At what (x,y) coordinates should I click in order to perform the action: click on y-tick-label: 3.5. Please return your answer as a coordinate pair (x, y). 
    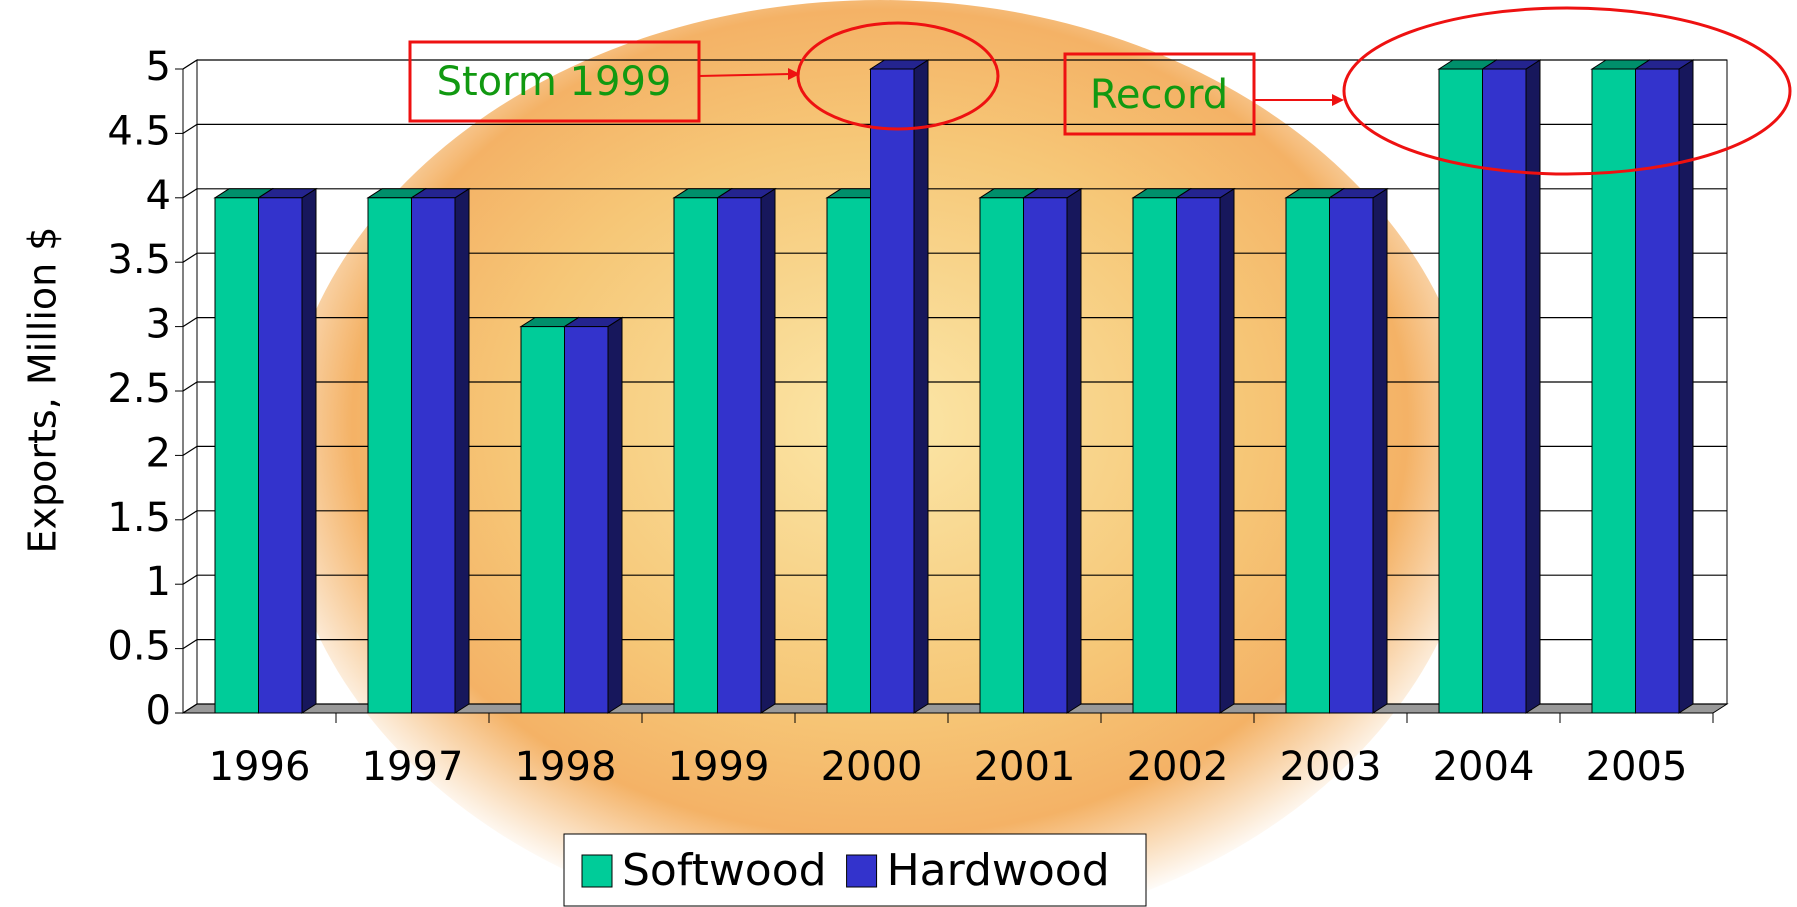
    Looking at the image, I should click on (139, 260).